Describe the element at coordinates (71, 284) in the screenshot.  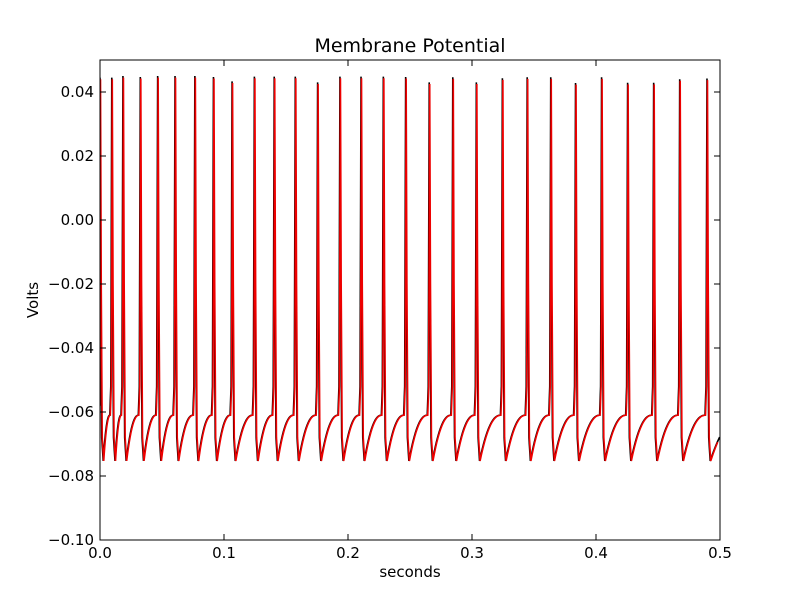
I see `y-tick-label: −0.02` at that location.